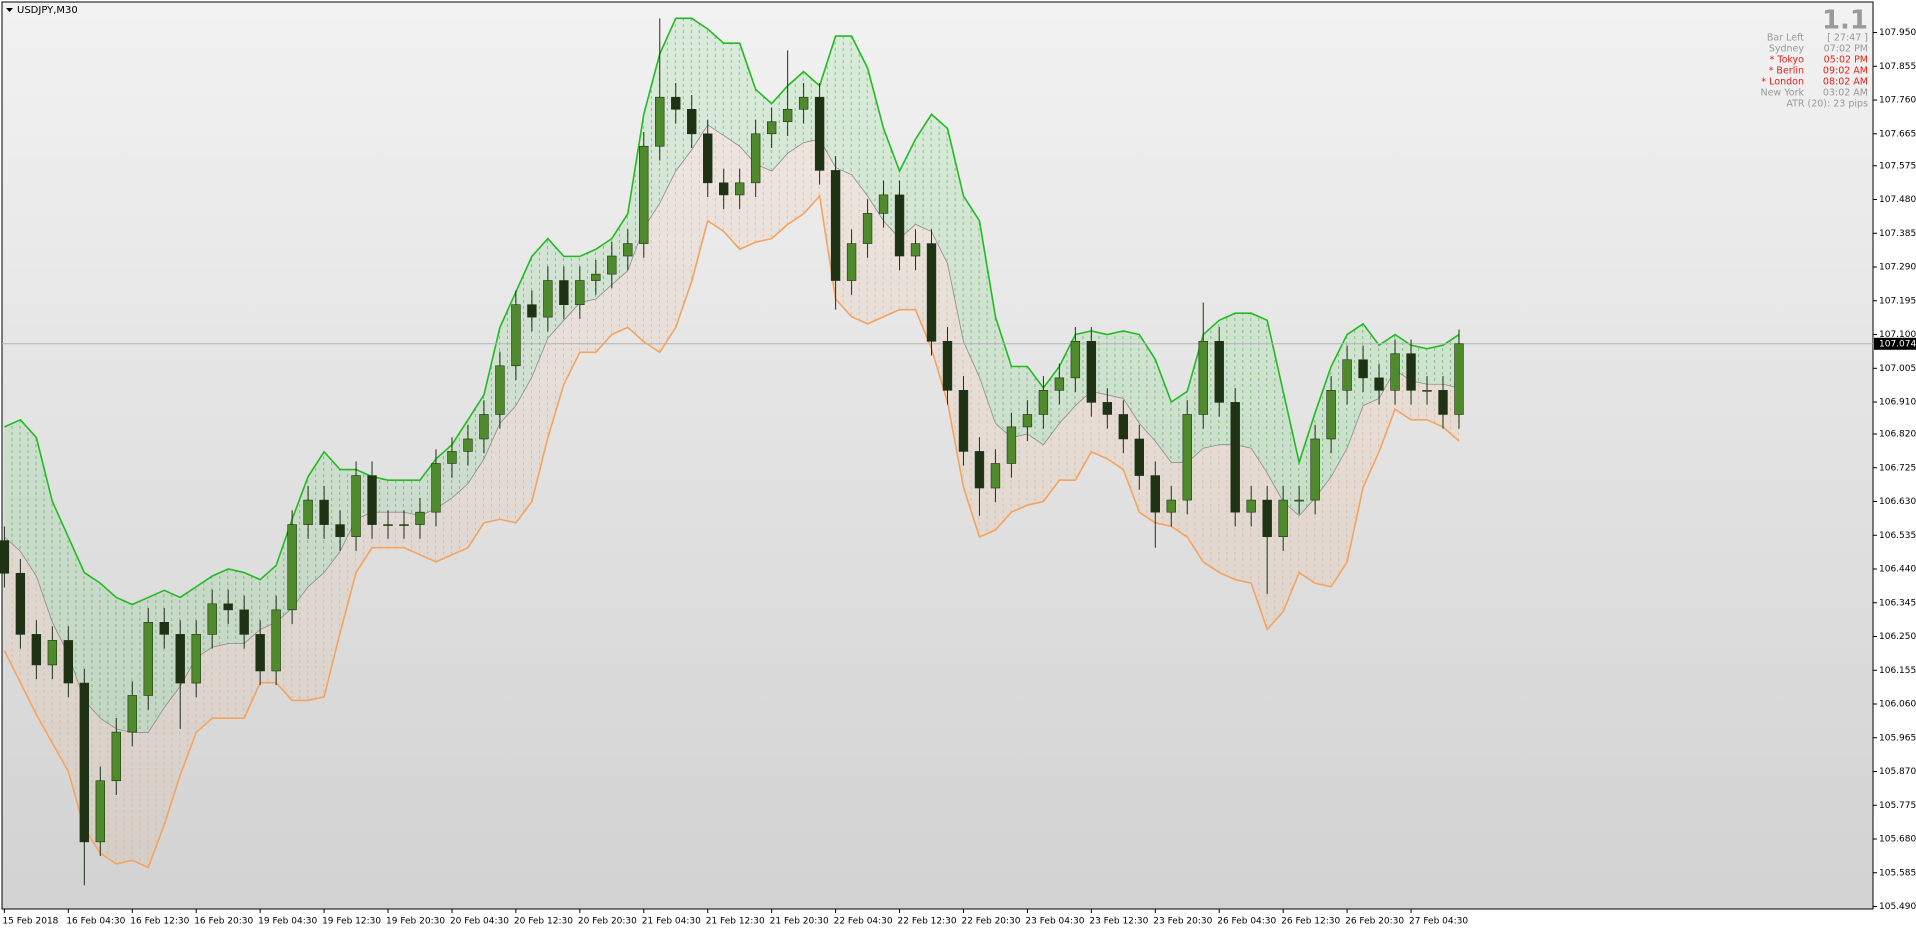 The height and width of the screenshot is (933, 1916). What do you see at coordinates (1782, 82) in the screenshot?
I see `panel-row-label: * London` at bounding box center [1782, 82].